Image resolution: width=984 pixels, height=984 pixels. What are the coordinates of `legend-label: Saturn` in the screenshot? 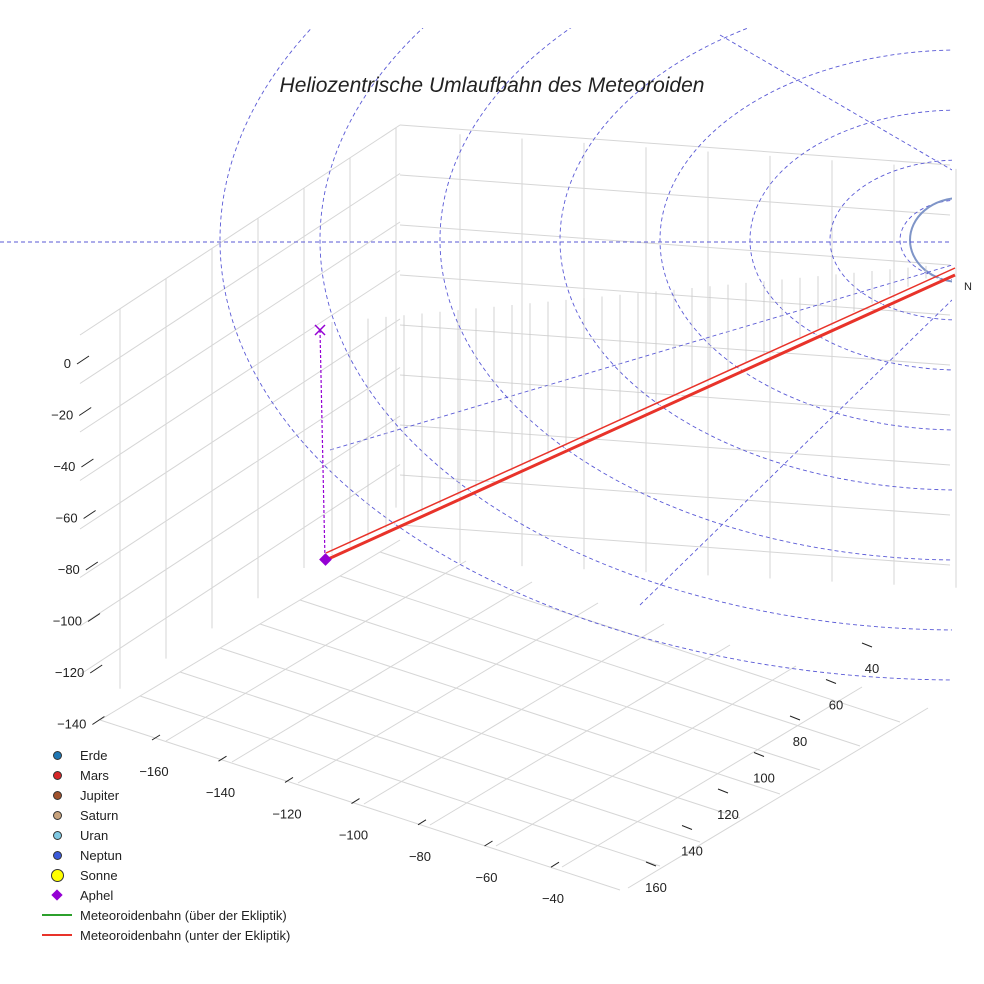 It's located at (99, 815).